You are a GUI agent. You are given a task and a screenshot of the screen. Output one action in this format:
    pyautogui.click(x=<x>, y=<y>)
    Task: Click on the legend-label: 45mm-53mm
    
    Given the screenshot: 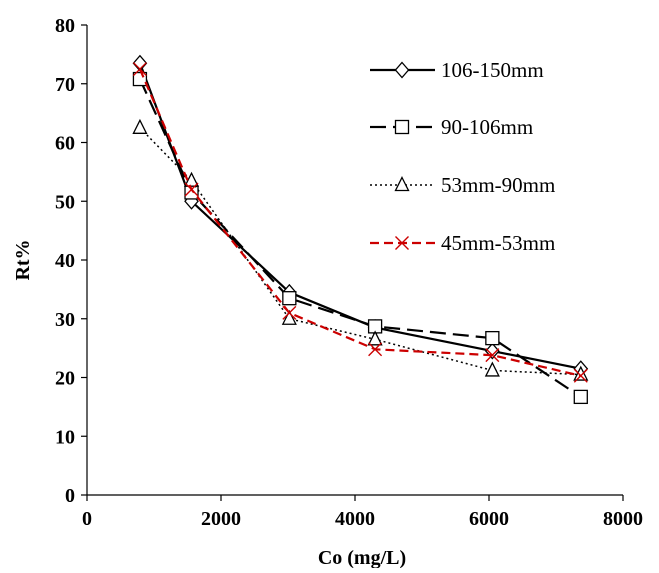 What is the action you would take?
    pyautogui.click(x=498, y=243)
    